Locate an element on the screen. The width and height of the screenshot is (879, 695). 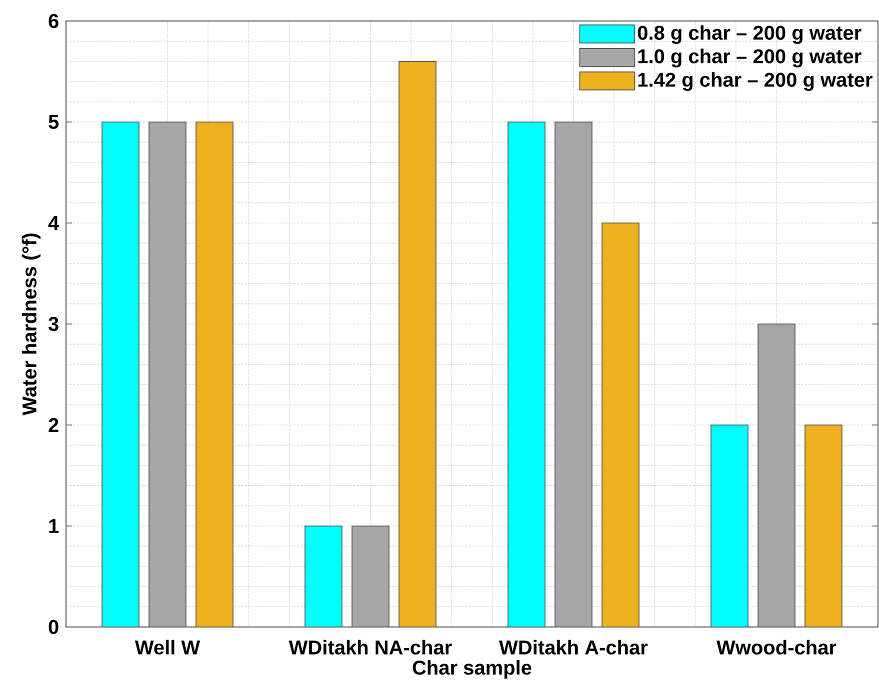
y-tick-label: 0 is located at coordinates (53, 627).